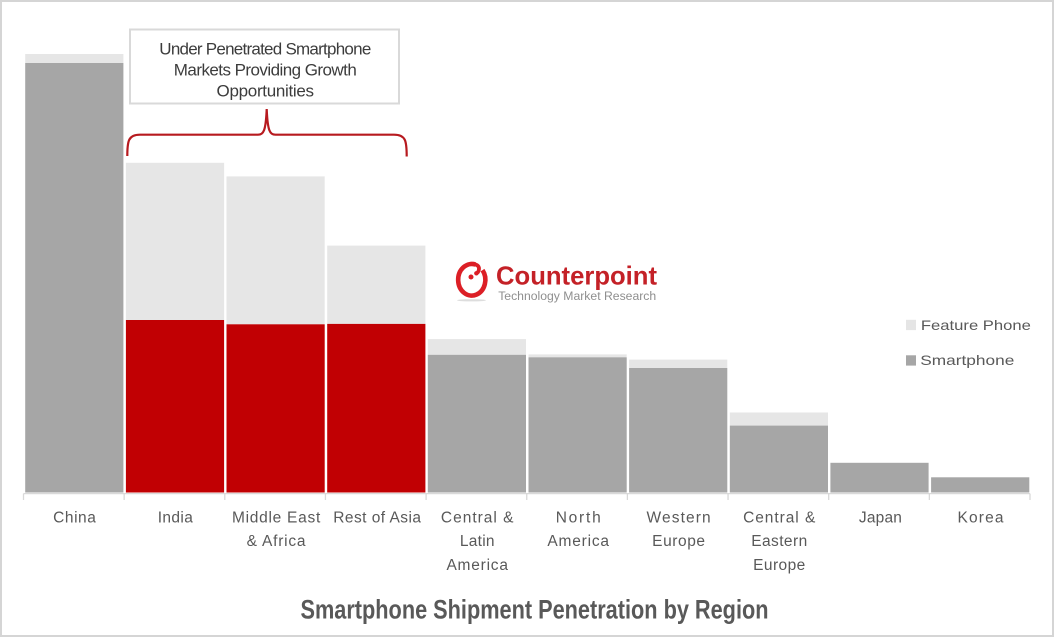 The image size is (1054, 637). Describe the element at coordinates (577, 296) in the screenshot. I see `svg-text: Technology Market Research` at that location.